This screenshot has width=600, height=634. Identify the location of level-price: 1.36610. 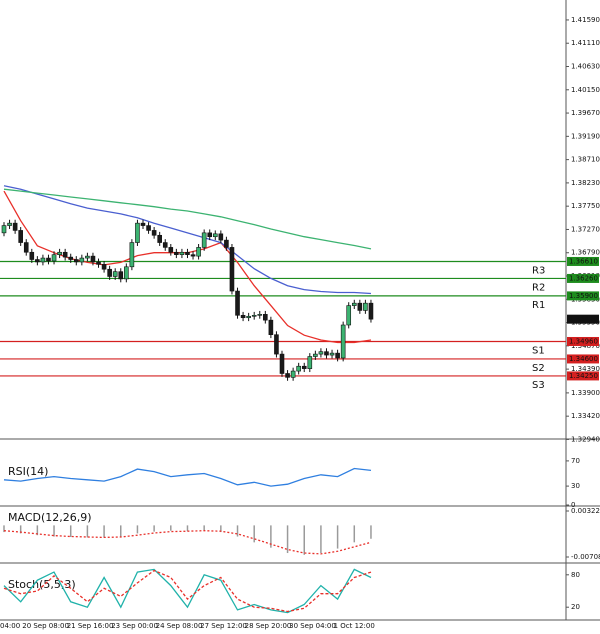
(583, 261).